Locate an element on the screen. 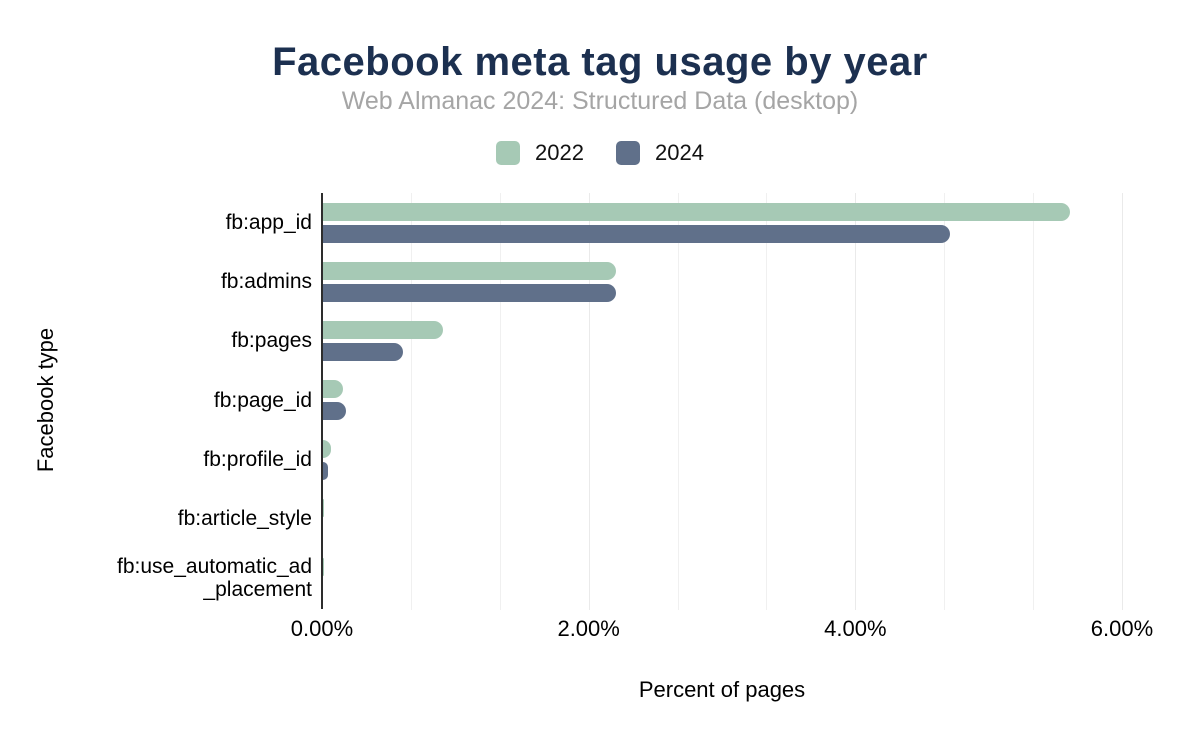 The image size is (1200, 742). bar-fb-pages-2024 is located at coordinates (363, 352).